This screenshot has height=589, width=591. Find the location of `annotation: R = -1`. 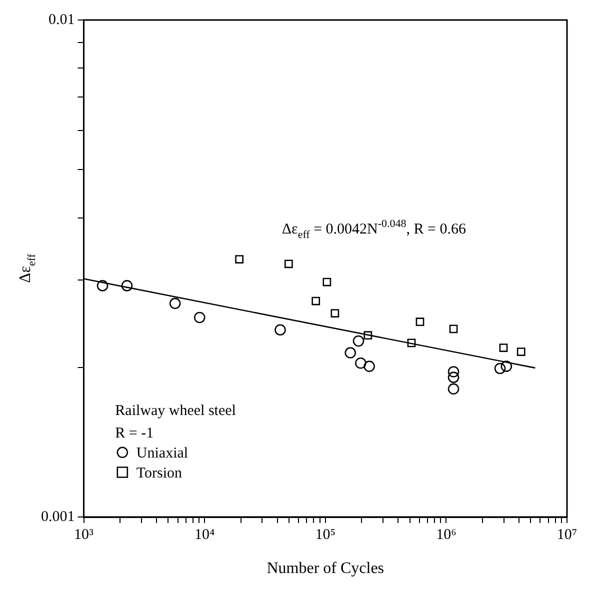

annotation: R = -1 is located at coordinates (134, 433).